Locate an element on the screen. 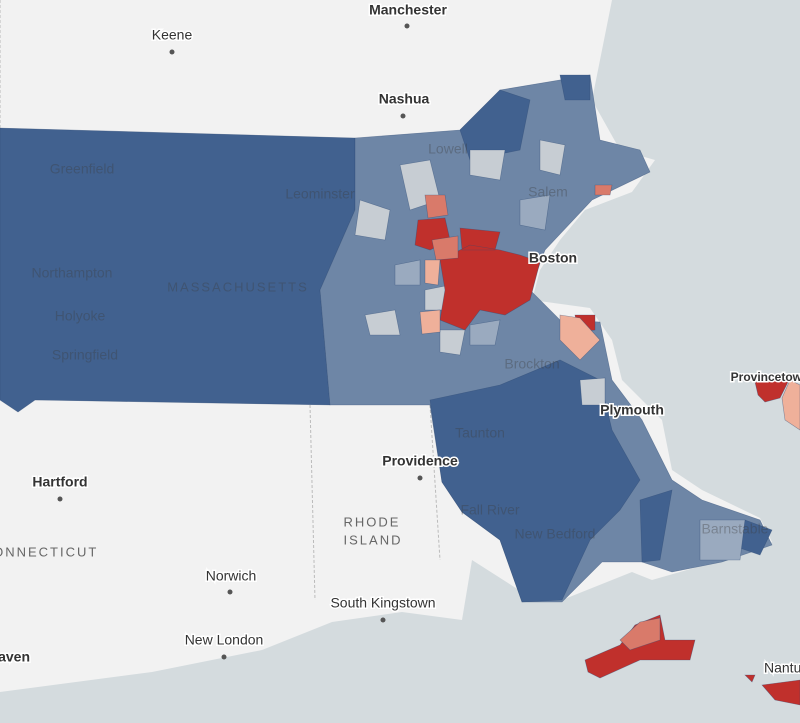 The image size is (800, 723). state-label: CONNECTICUT is located at coordinates (49, 551).